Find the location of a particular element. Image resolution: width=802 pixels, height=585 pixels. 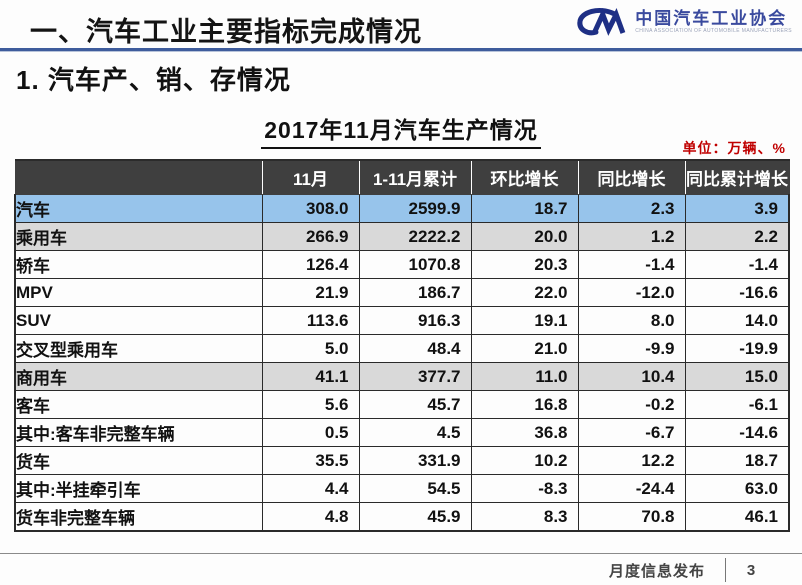

cell-value: 15.0 is located at coordinates (737, 376).